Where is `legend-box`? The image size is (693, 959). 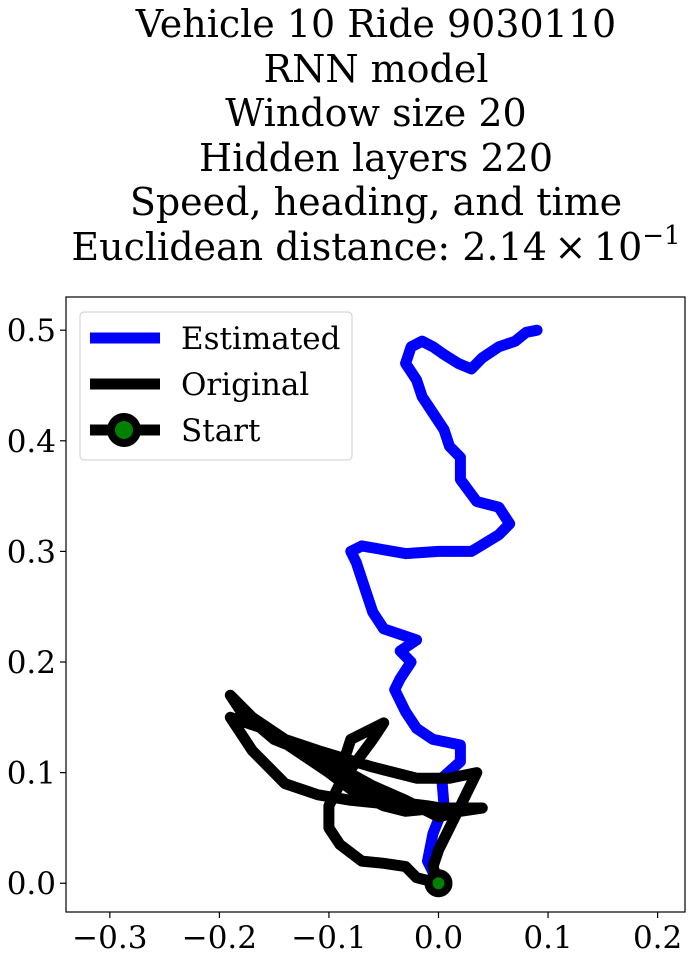 legend-box is located at coordinates (216, 386).